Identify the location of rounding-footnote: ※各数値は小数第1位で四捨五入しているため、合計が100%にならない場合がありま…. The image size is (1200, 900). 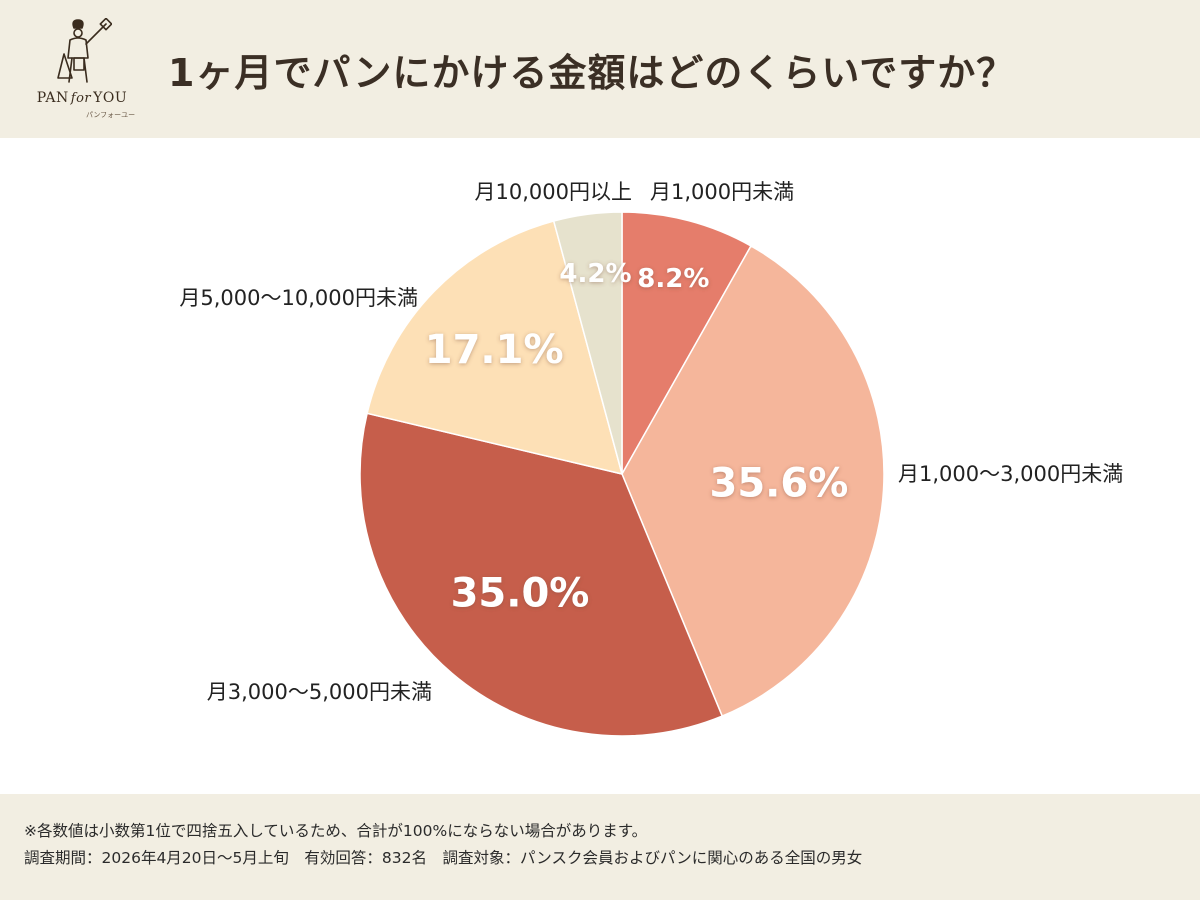
(336, 831).